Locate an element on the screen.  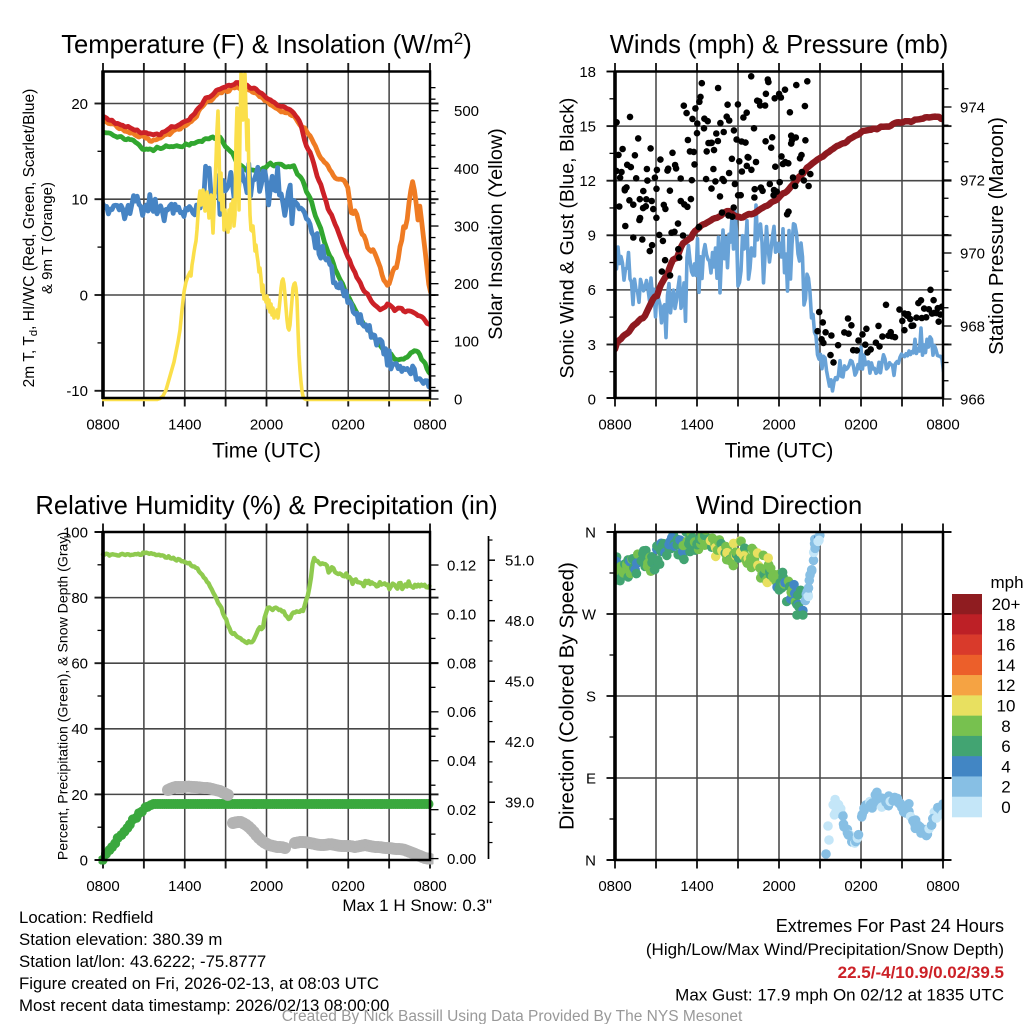
svg-text: mph is located at coordinates (1006, 582).